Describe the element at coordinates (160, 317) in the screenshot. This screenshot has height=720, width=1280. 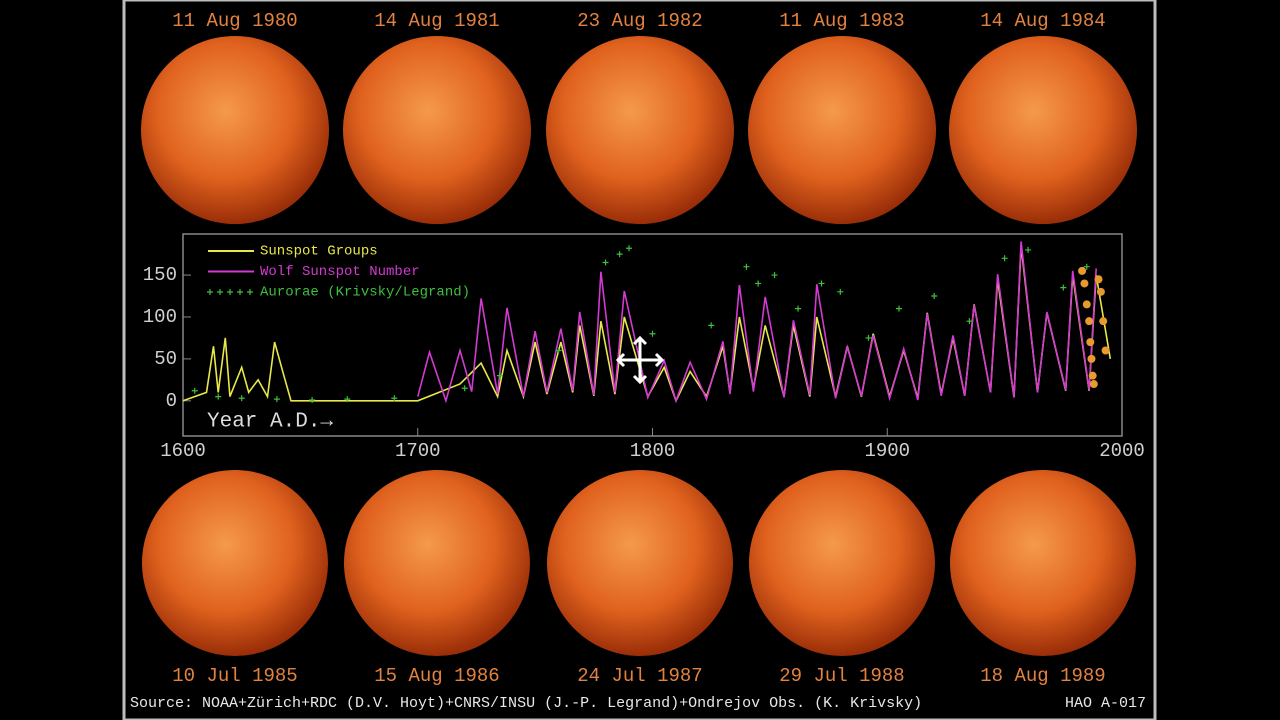
I see `y-tick-label: 100` at that location.